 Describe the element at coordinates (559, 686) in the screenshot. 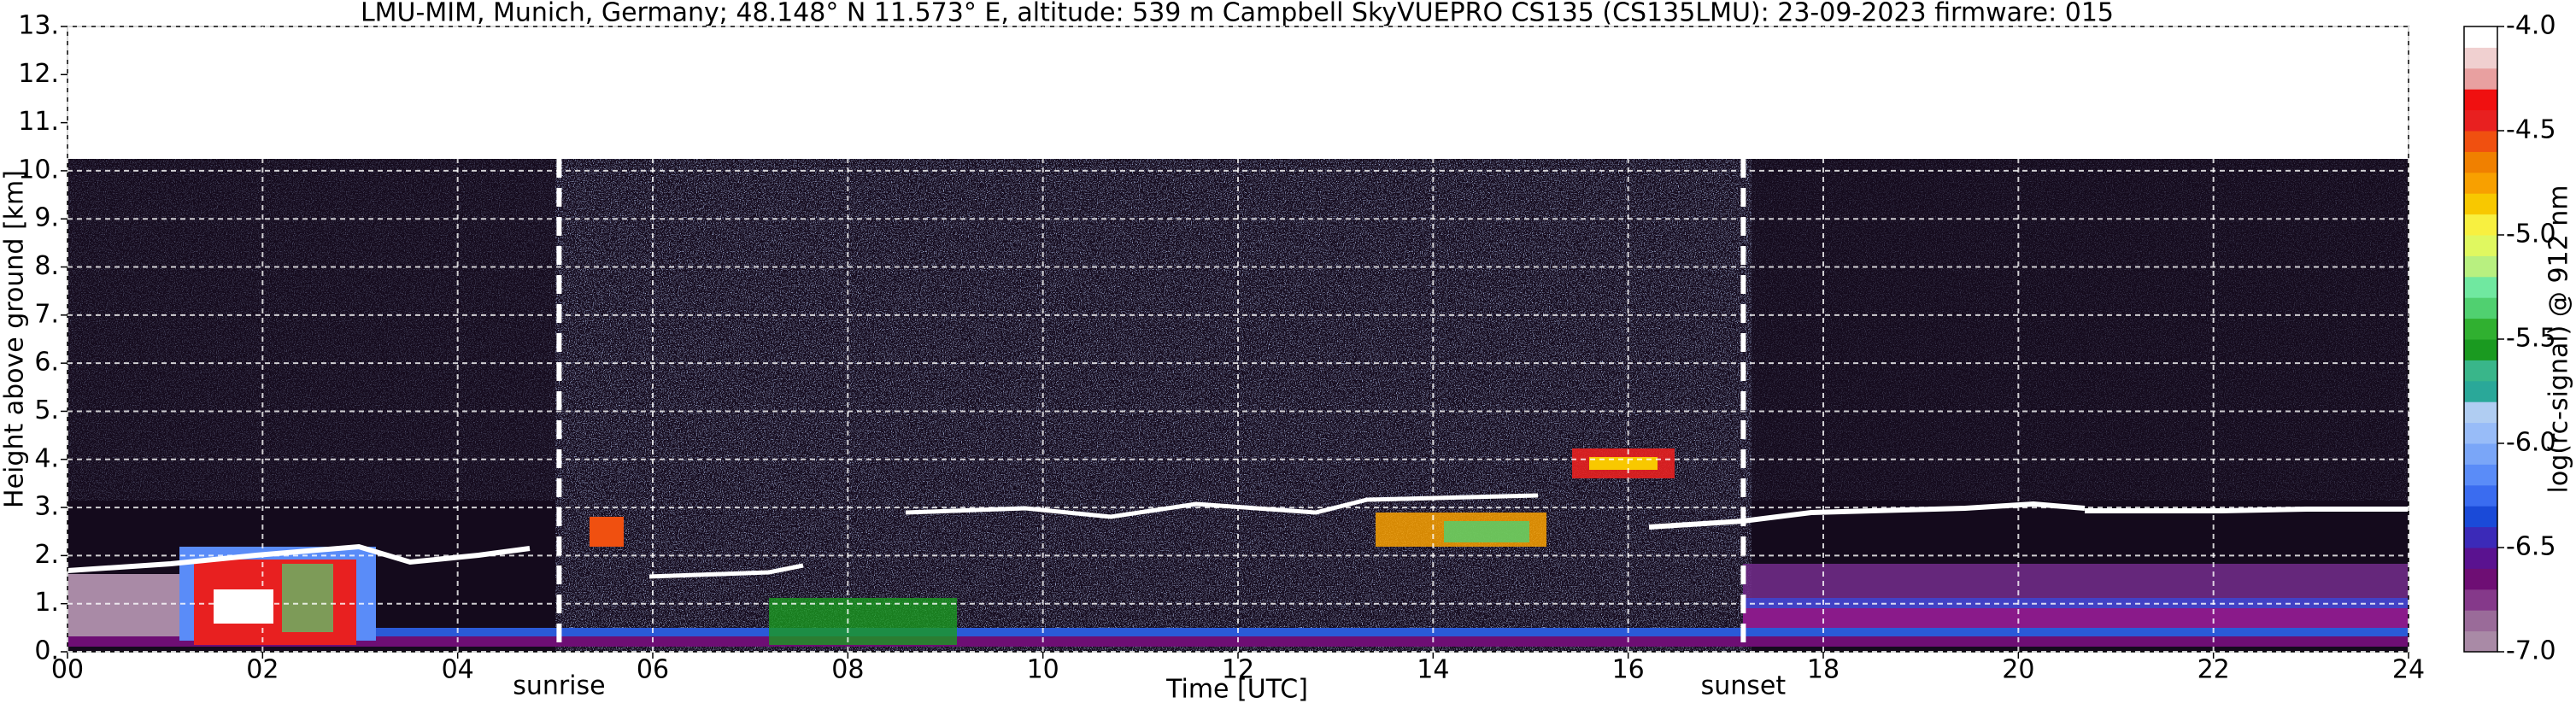

I see `annotation-label: sunrise` at that location.